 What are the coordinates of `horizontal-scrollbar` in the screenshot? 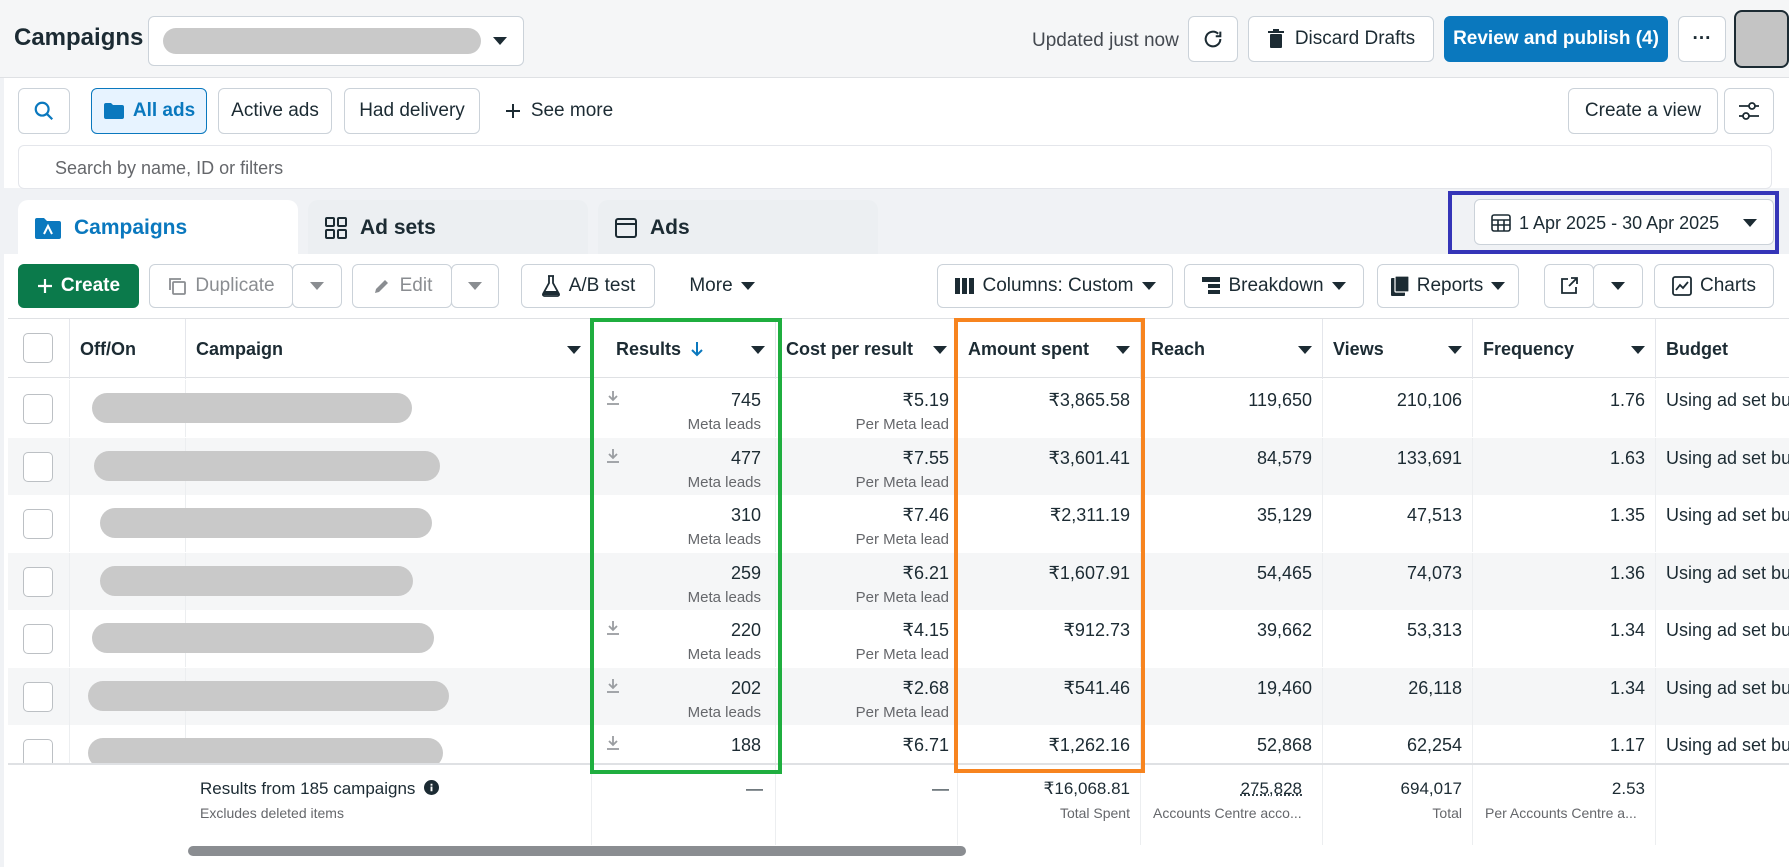 It's located at (577, 851).